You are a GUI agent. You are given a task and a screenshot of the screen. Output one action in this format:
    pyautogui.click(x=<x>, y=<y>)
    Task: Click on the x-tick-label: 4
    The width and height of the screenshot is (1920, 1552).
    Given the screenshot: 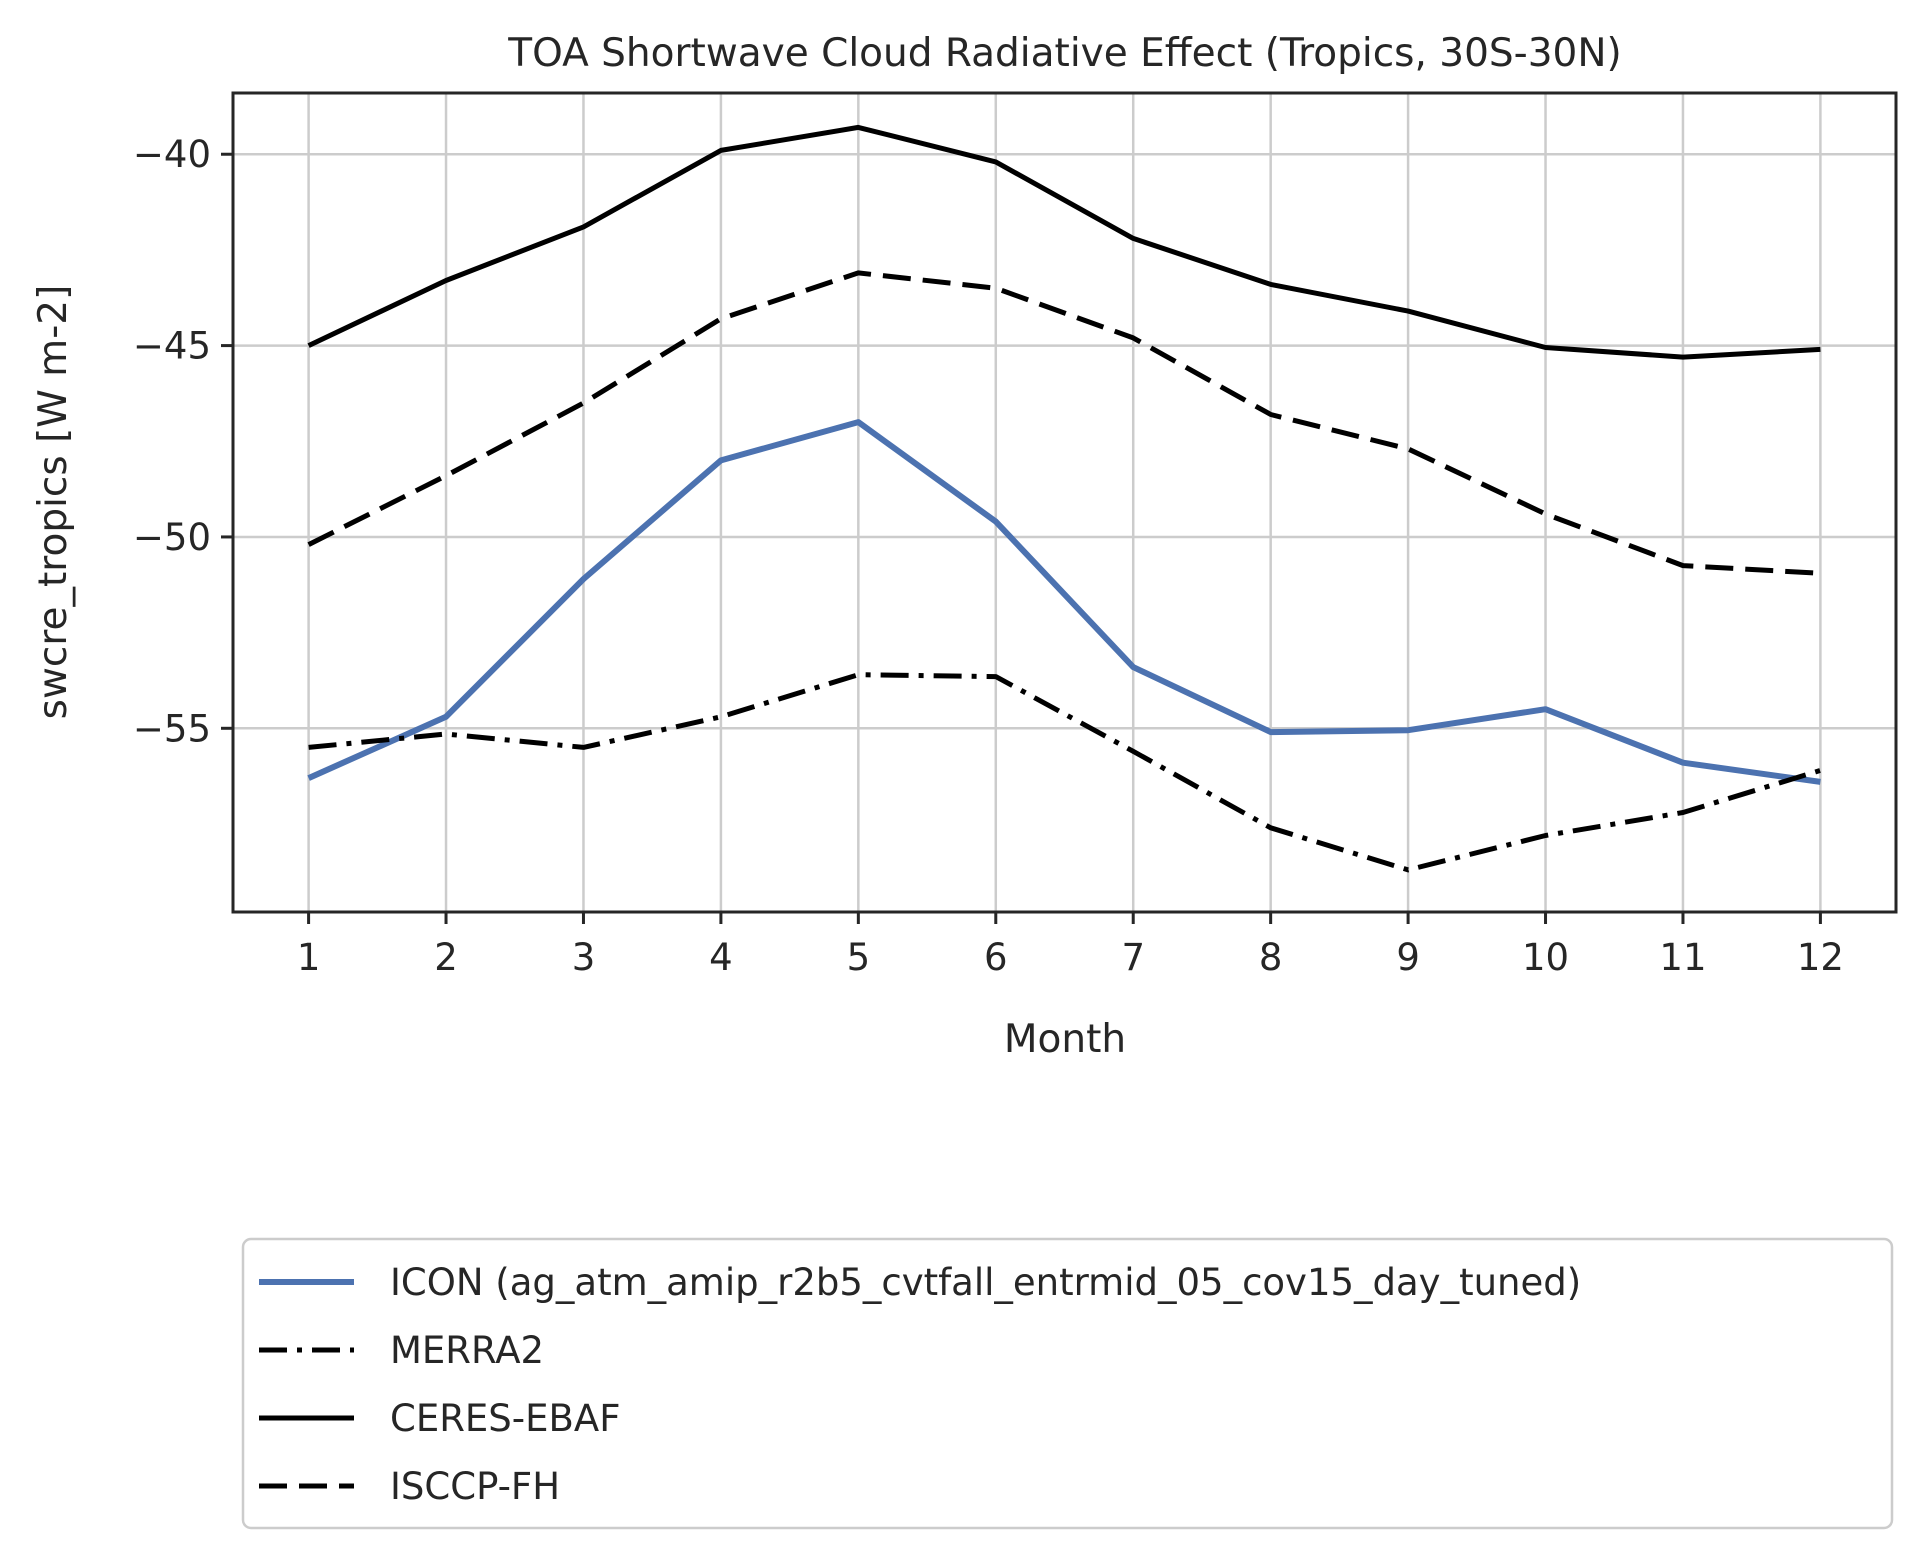 What is the action you would take?
    pyautogui.click(x=721, y=957)
    